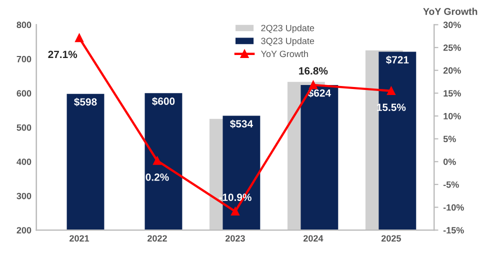 The image size is (485, 260). What do you see at coordinates (80, 238) in the screenshot?
I see `x-tick-label: 2021` at bounding box center [80, 238].